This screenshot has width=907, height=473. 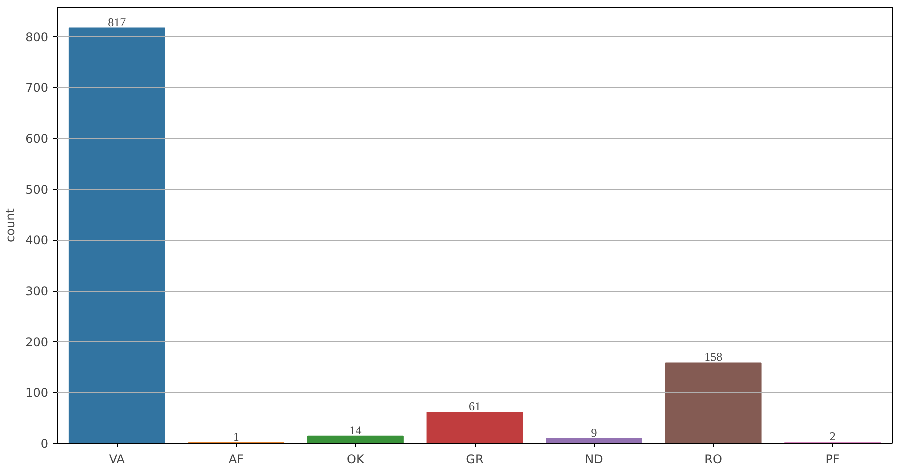 What do you see at coordinates (833, 459) in the screenshot?
I see `x-tick-label: PF` at bounding box center [833, 459].